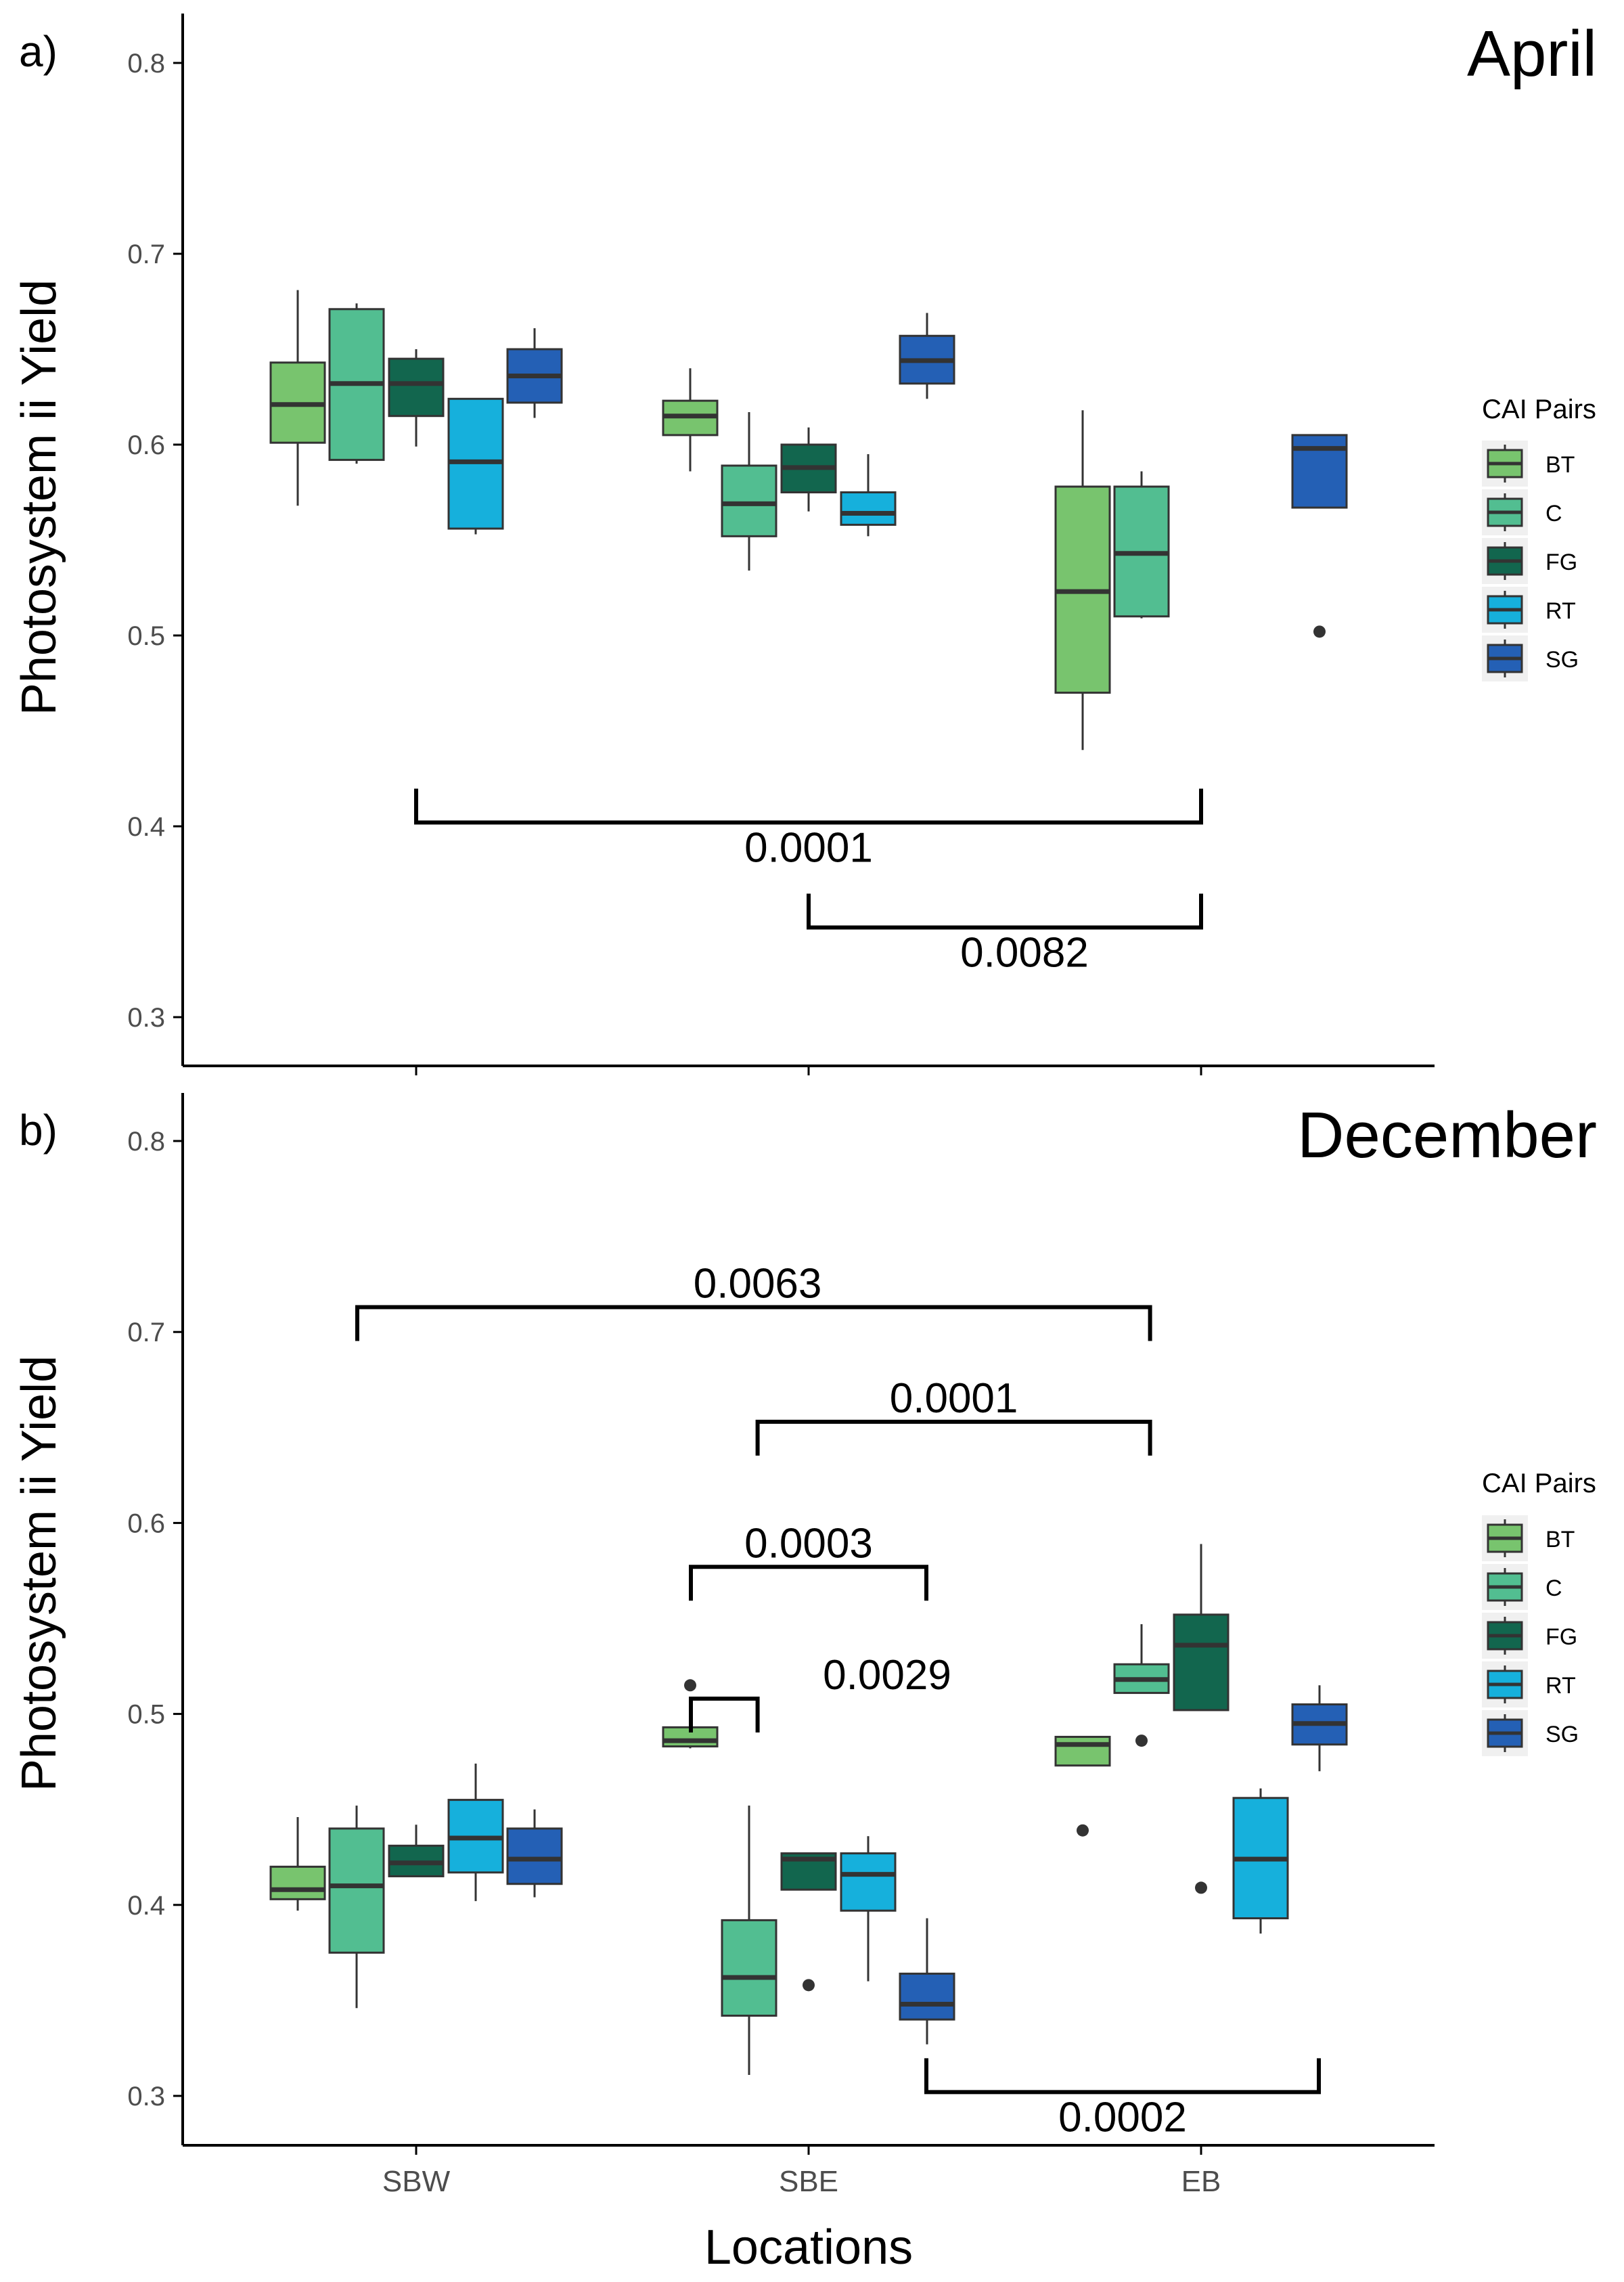  Describe the element at coordinates (808, 1543) in the screenshot. I see `p-value-label: 0.0003` at that location.